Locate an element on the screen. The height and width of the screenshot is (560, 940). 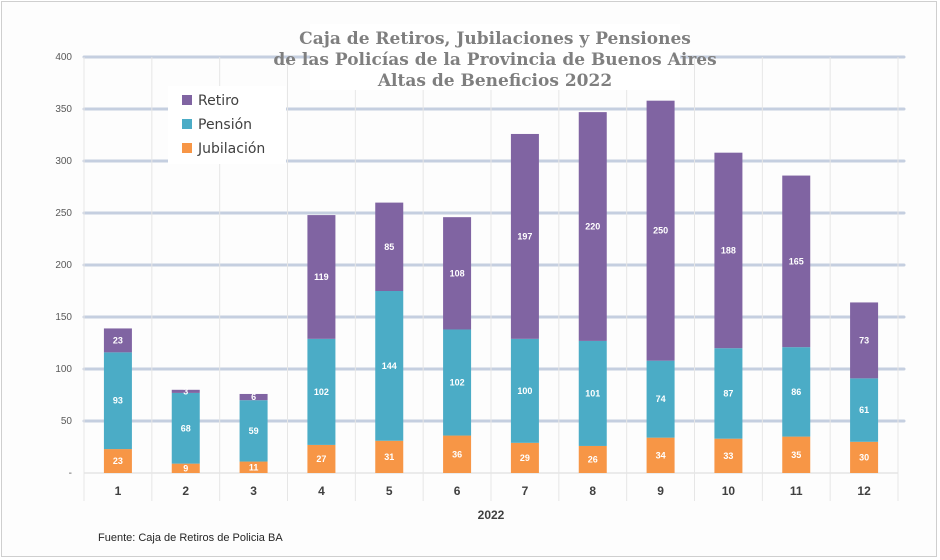
data-label: 30 is located at coordinates (864, 457).